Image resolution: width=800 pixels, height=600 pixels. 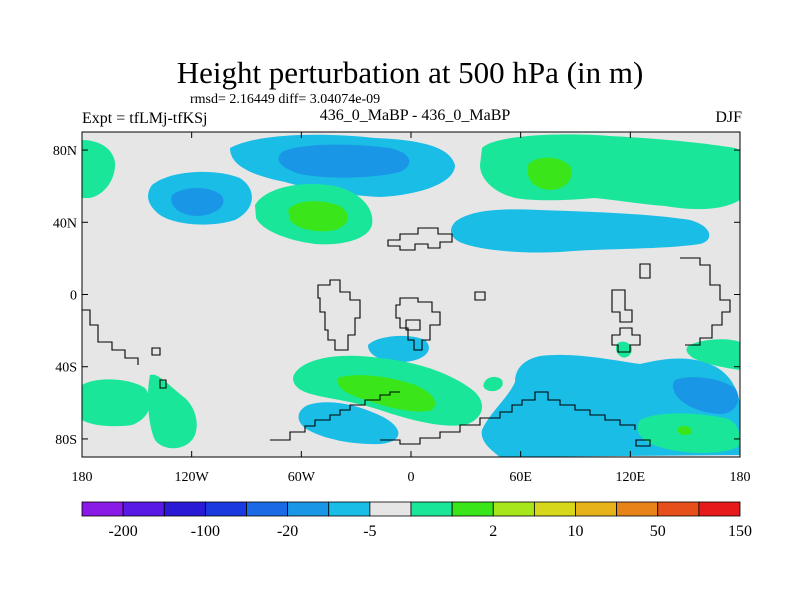 What do you see at coordinates (285, 99) in the screenshot?
I see `stats-text: rmsd= 2.16449 diff= 3.04074e-09` at bounding box center [285, 99].